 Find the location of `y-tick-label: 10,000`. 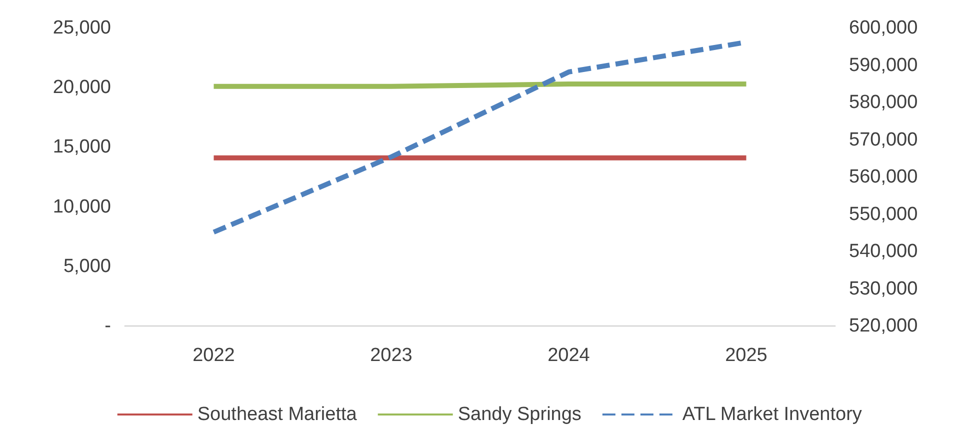

y-tick-label: 10,000 is located at coordinates (81, 207).